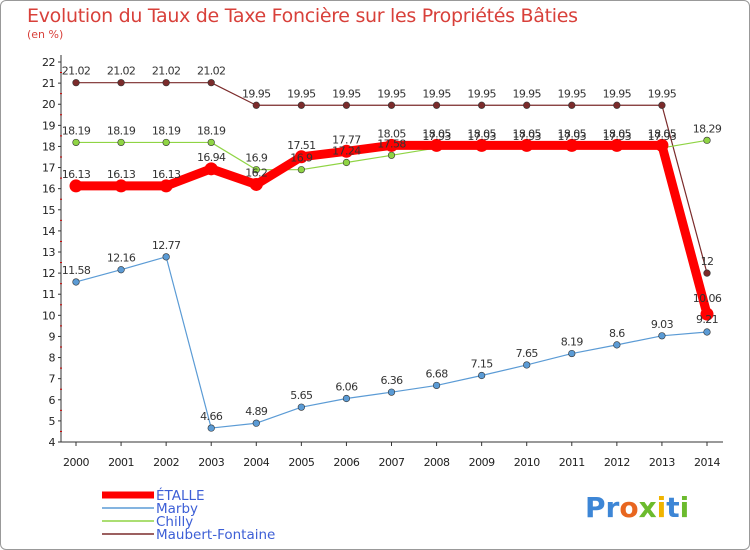 The height and width of the screenshot is (550, 750). I want to click on data-label: 16.2, so click(256, 172).